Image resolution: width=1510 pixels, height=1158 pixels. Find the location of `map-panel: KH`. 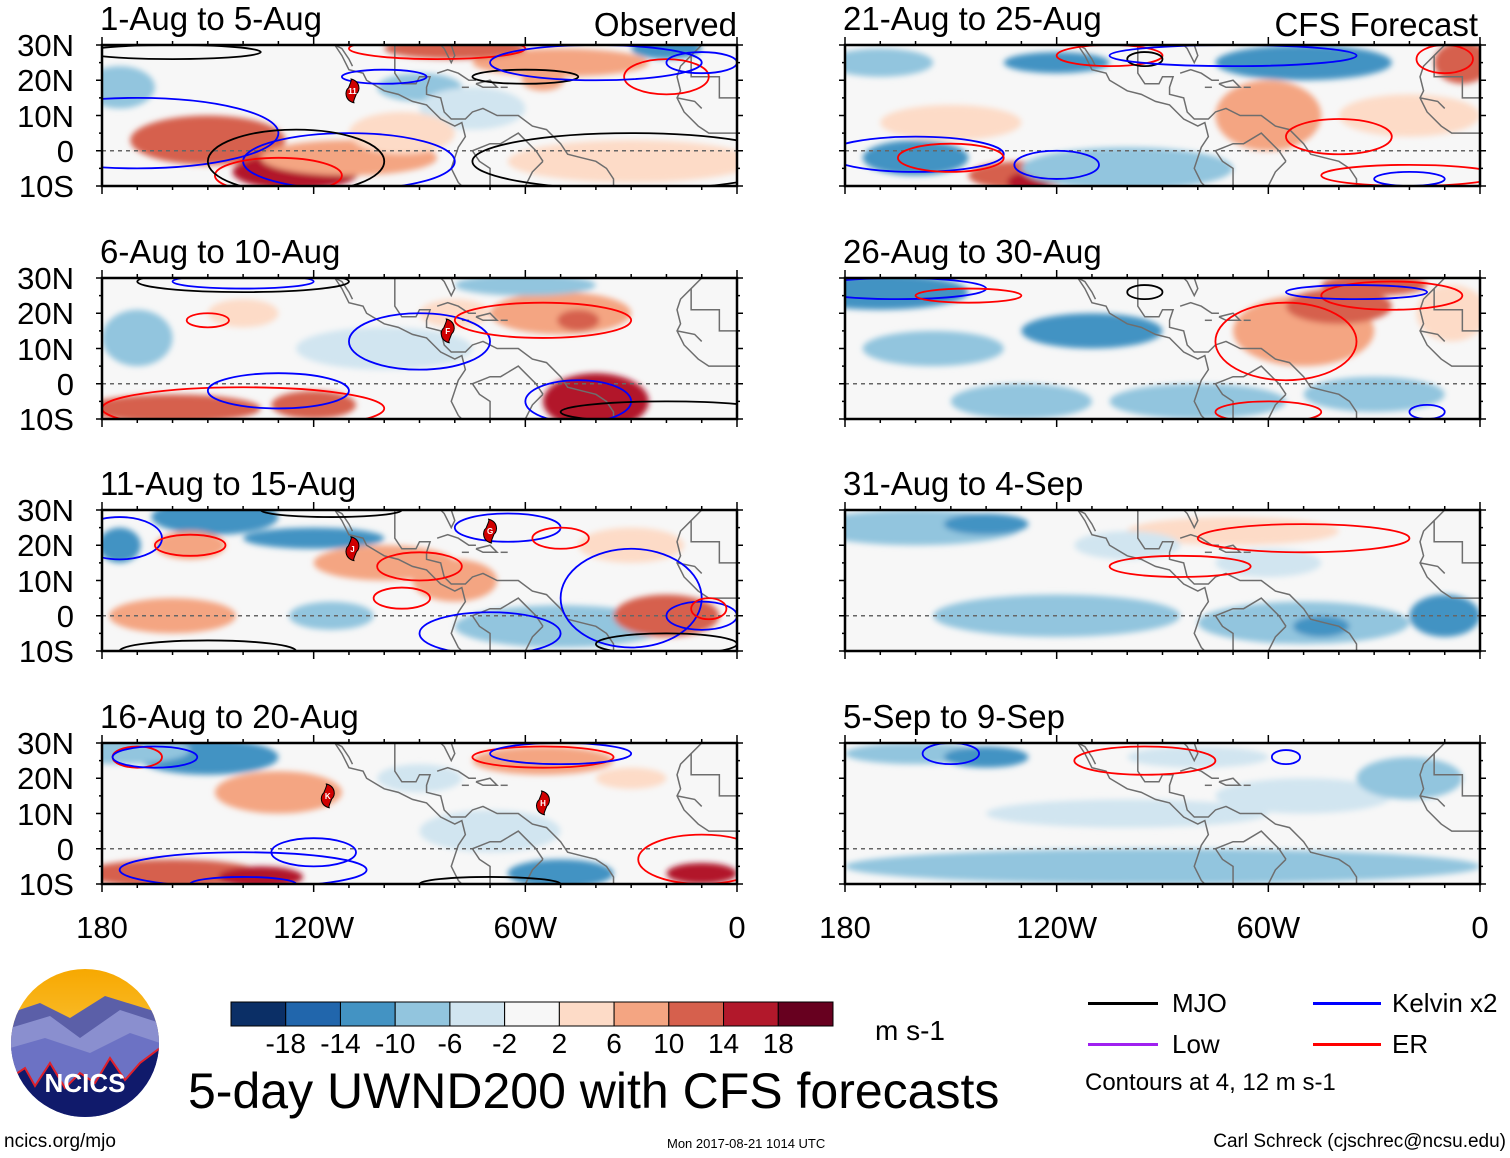

map-panel: KH is located at coordinates (419, 813).